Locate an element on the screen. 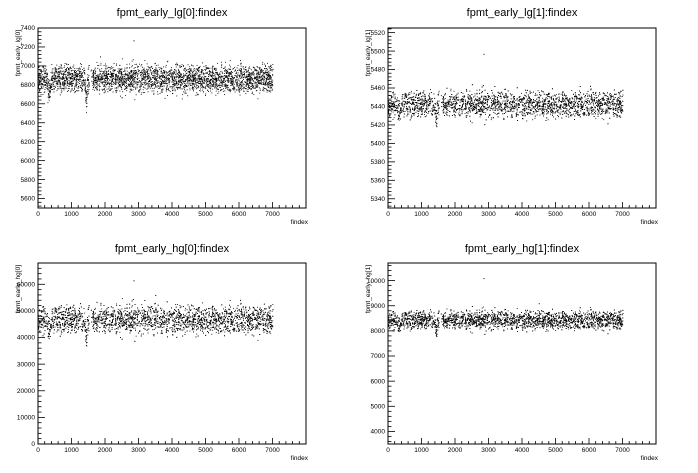  y-tick-label: 6000 is located at coordinates (28, 161).